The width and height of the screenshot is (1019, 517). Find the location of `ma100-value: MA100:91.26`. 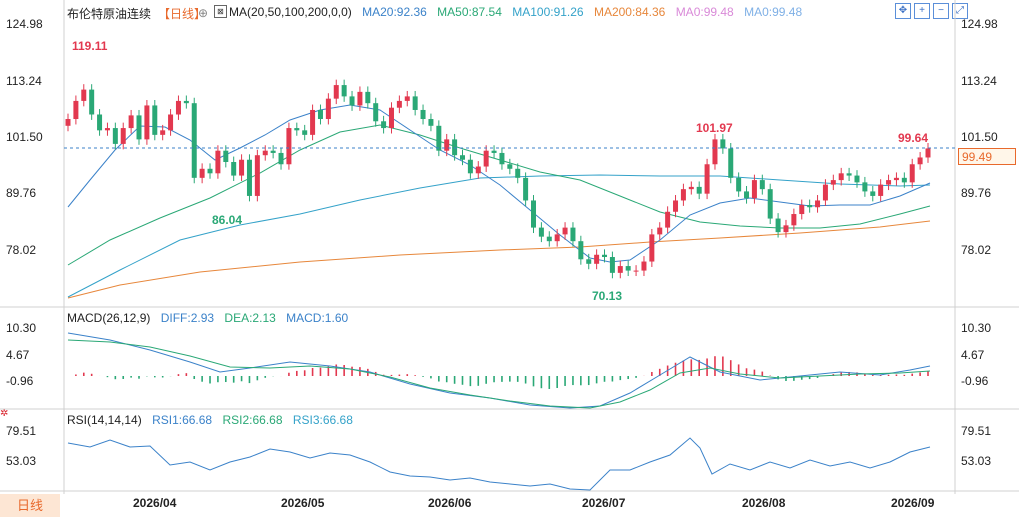

ma100-value: MA100:91.26 is located at coordinates (548, 12).